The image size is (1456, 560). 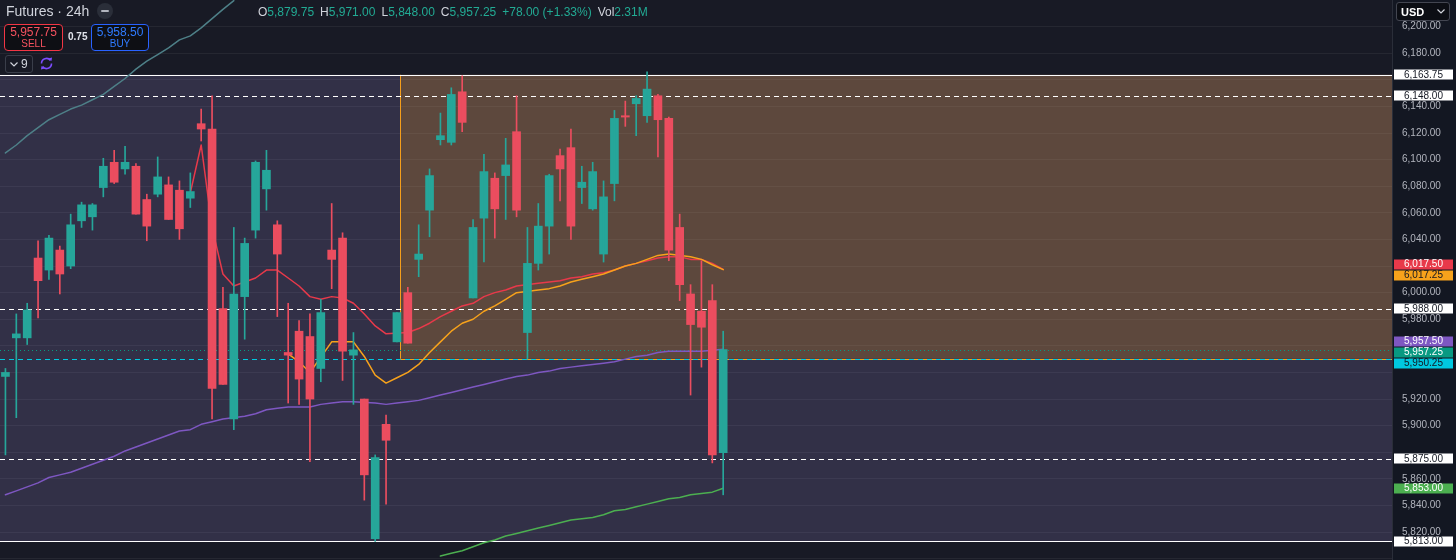 What do you see at coordinates (1422, 185) in the screenshot?
I see `y-tick-label: 6,080.00` at bounding box center [1422, 185].